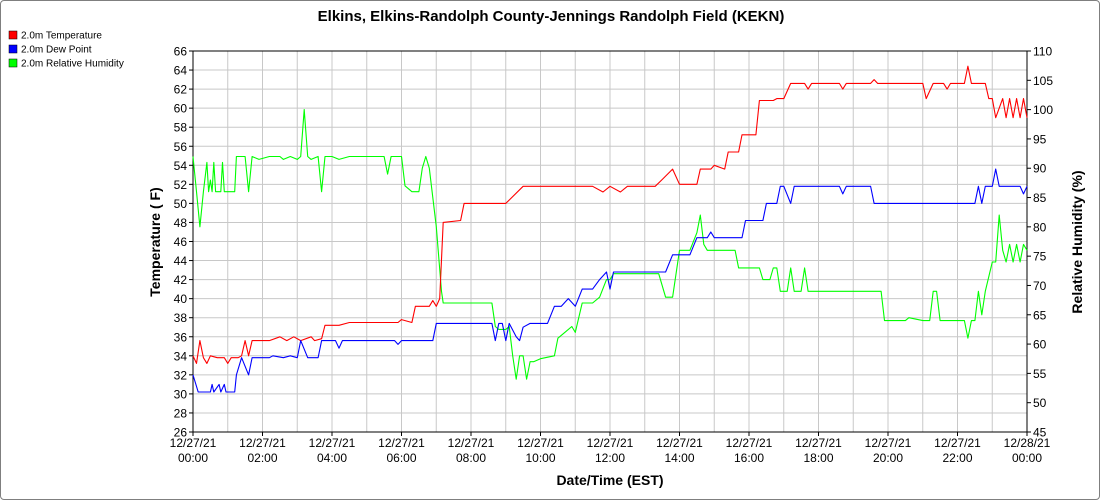 The height and width of the screenshot is (501, 1100). Describe the element at coordinates (181, 223) in the screenshot. I see `y-tick-label: 48` at that location.